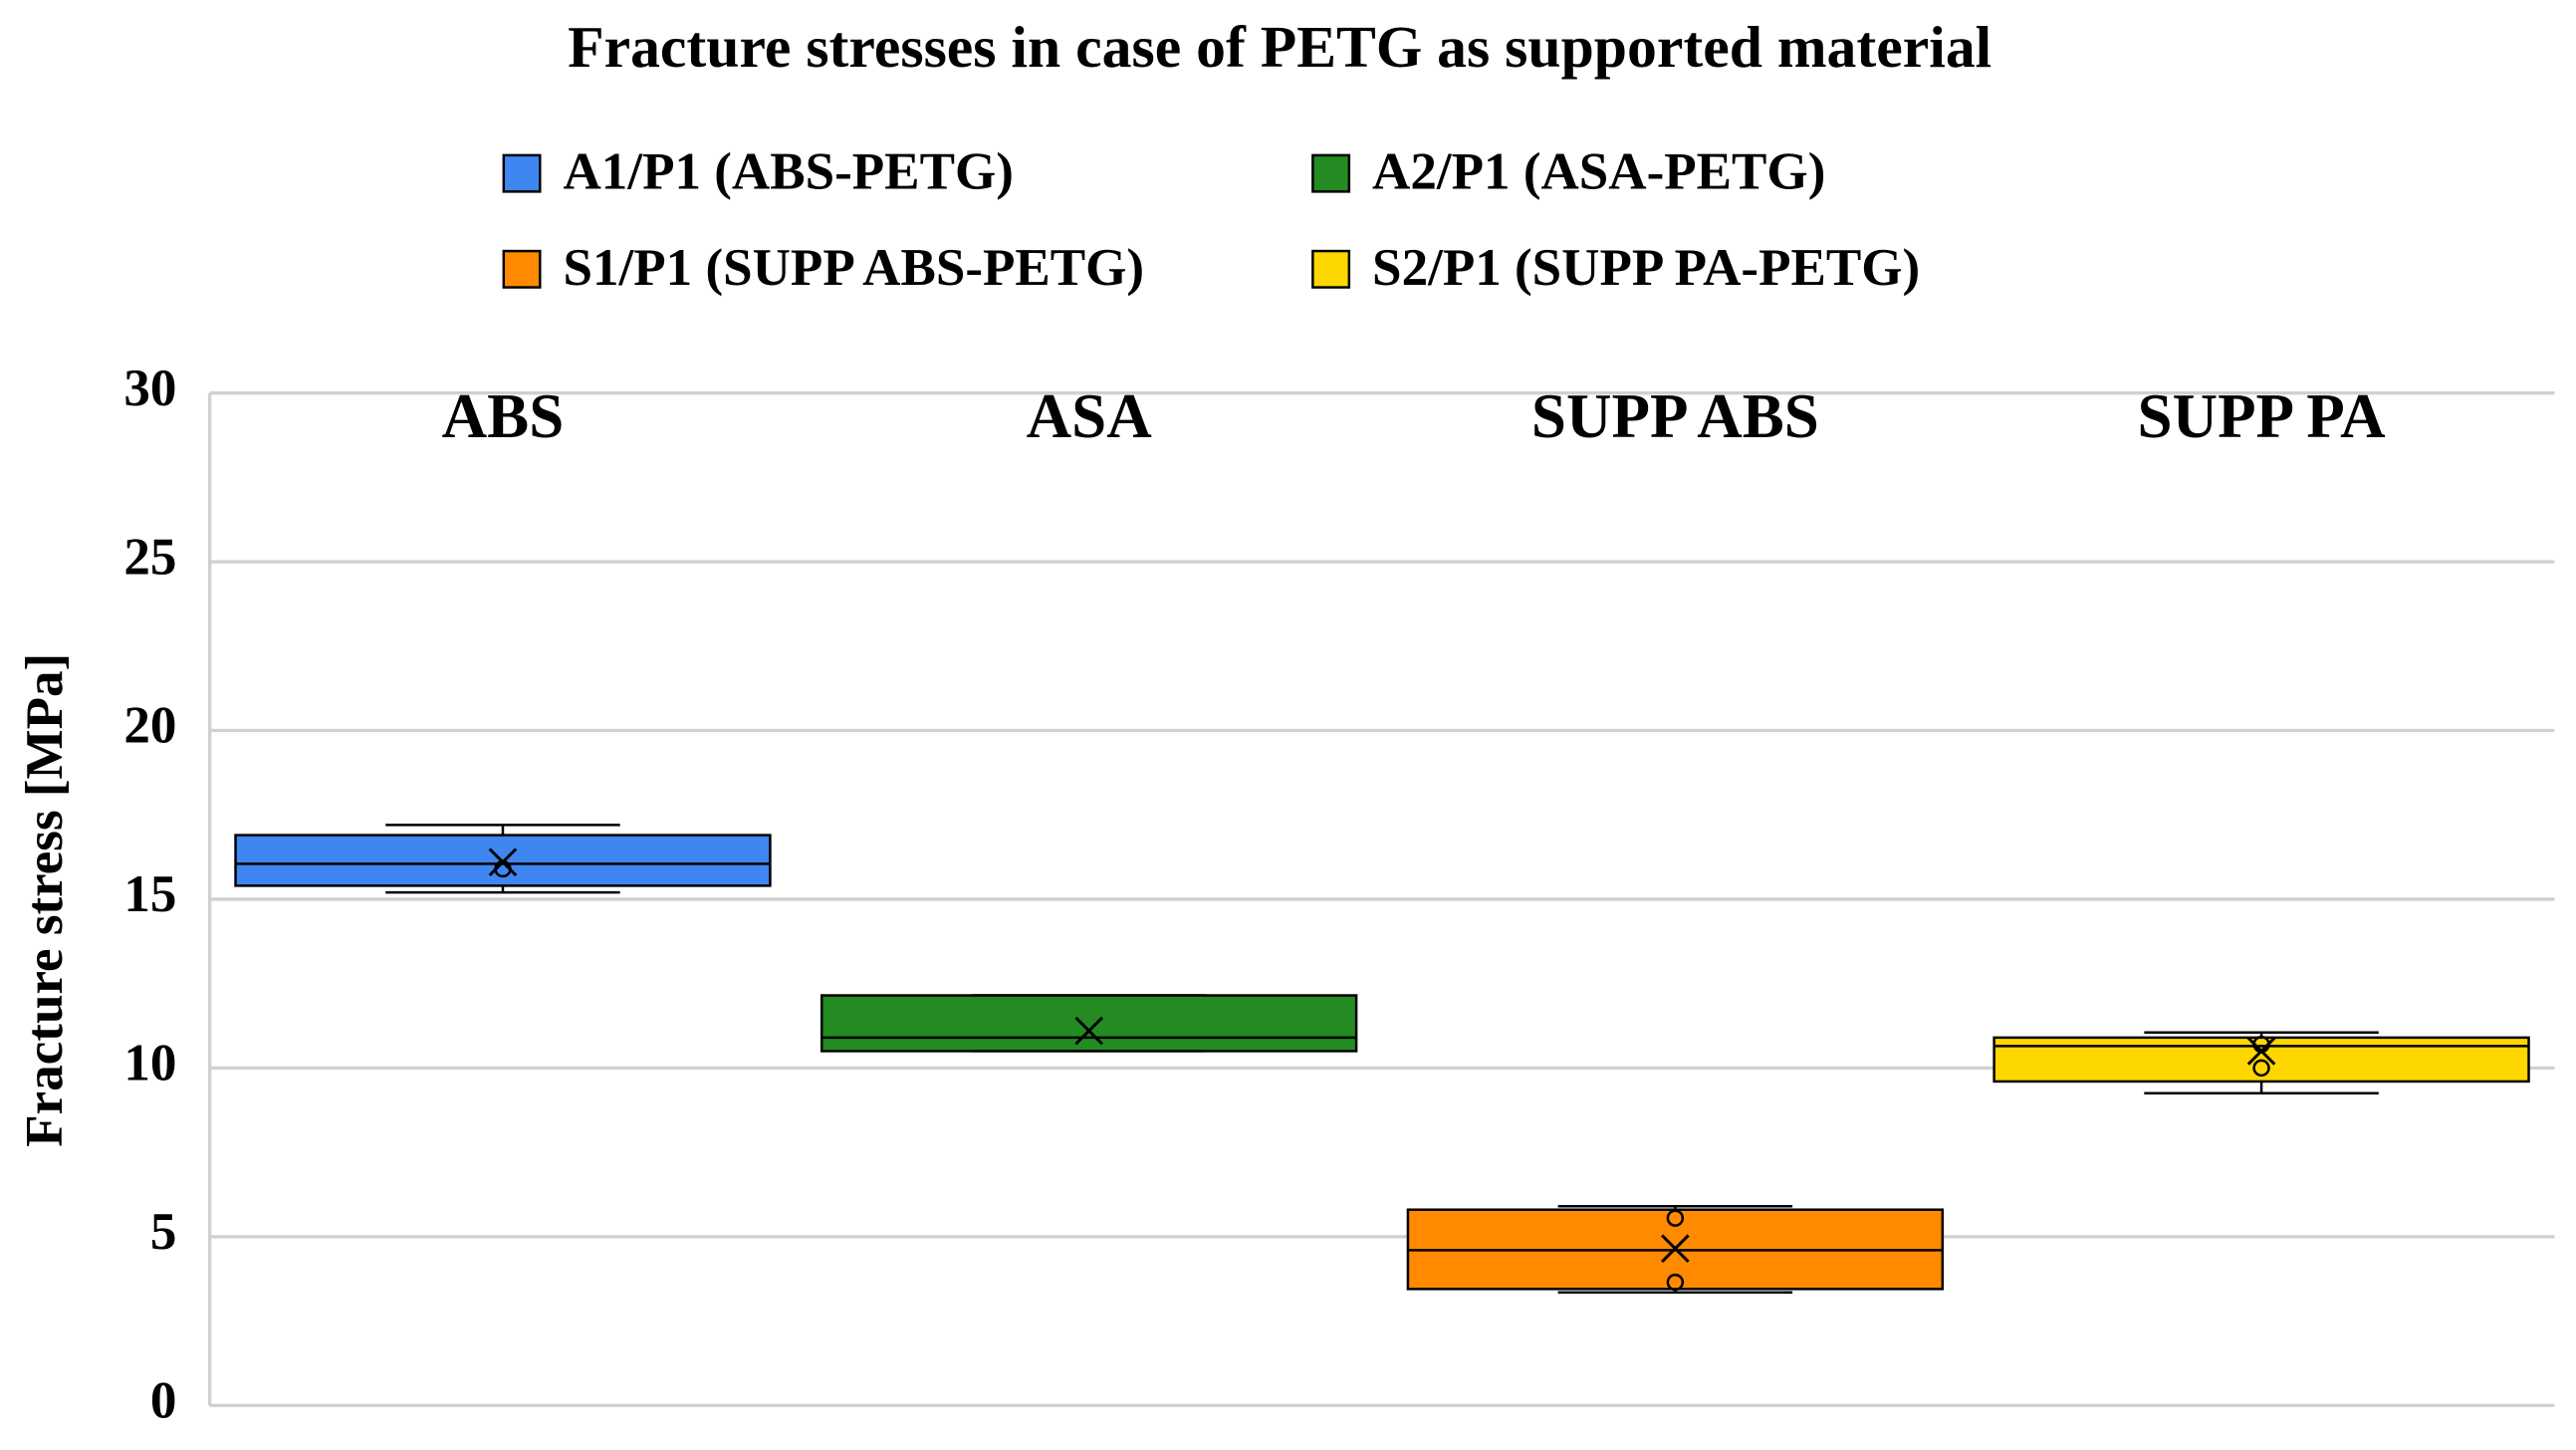 This screenshot has height=1450, width=2576. What do you see at coordinates (149, 894) in the screenshot?
I see `y-tick-label: 15` at bounding box center [149, 894].